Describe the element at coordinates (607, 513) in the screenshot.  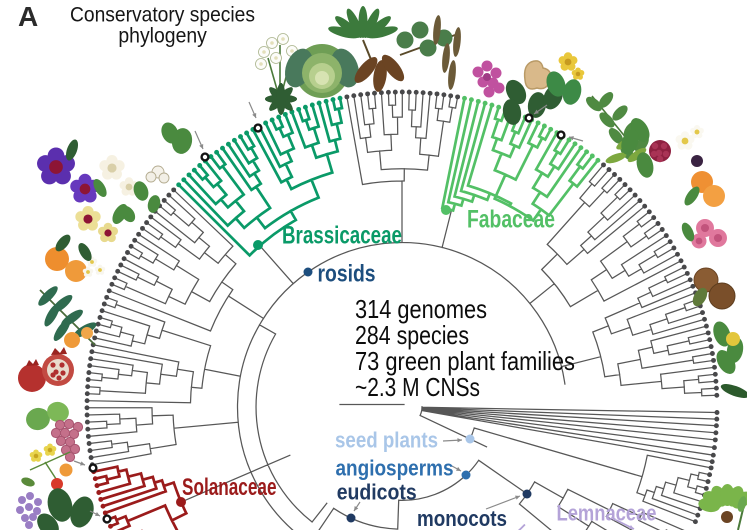
I see `svg-text: Lemnaceae` at that location.